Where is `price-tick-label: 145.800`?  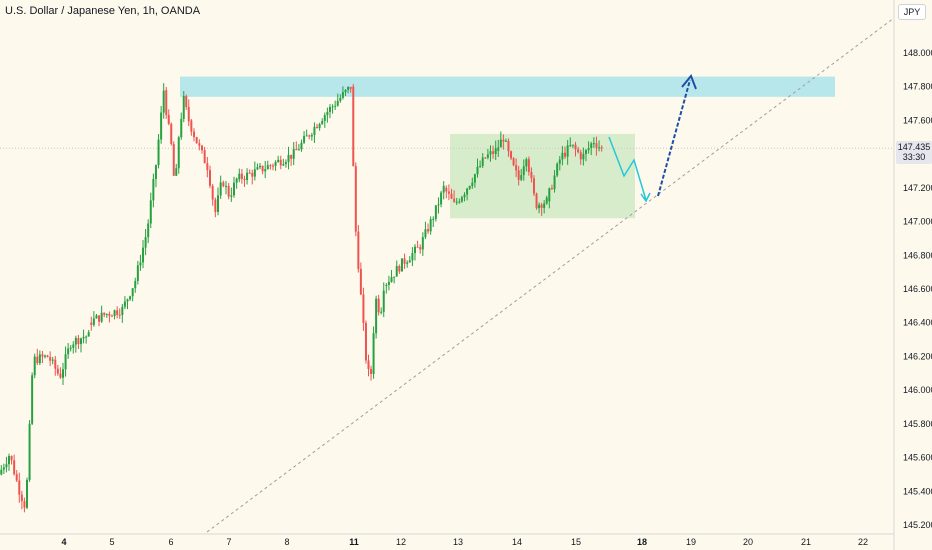
price-tick-label: 145.800 is located at coordinates (917, 424).